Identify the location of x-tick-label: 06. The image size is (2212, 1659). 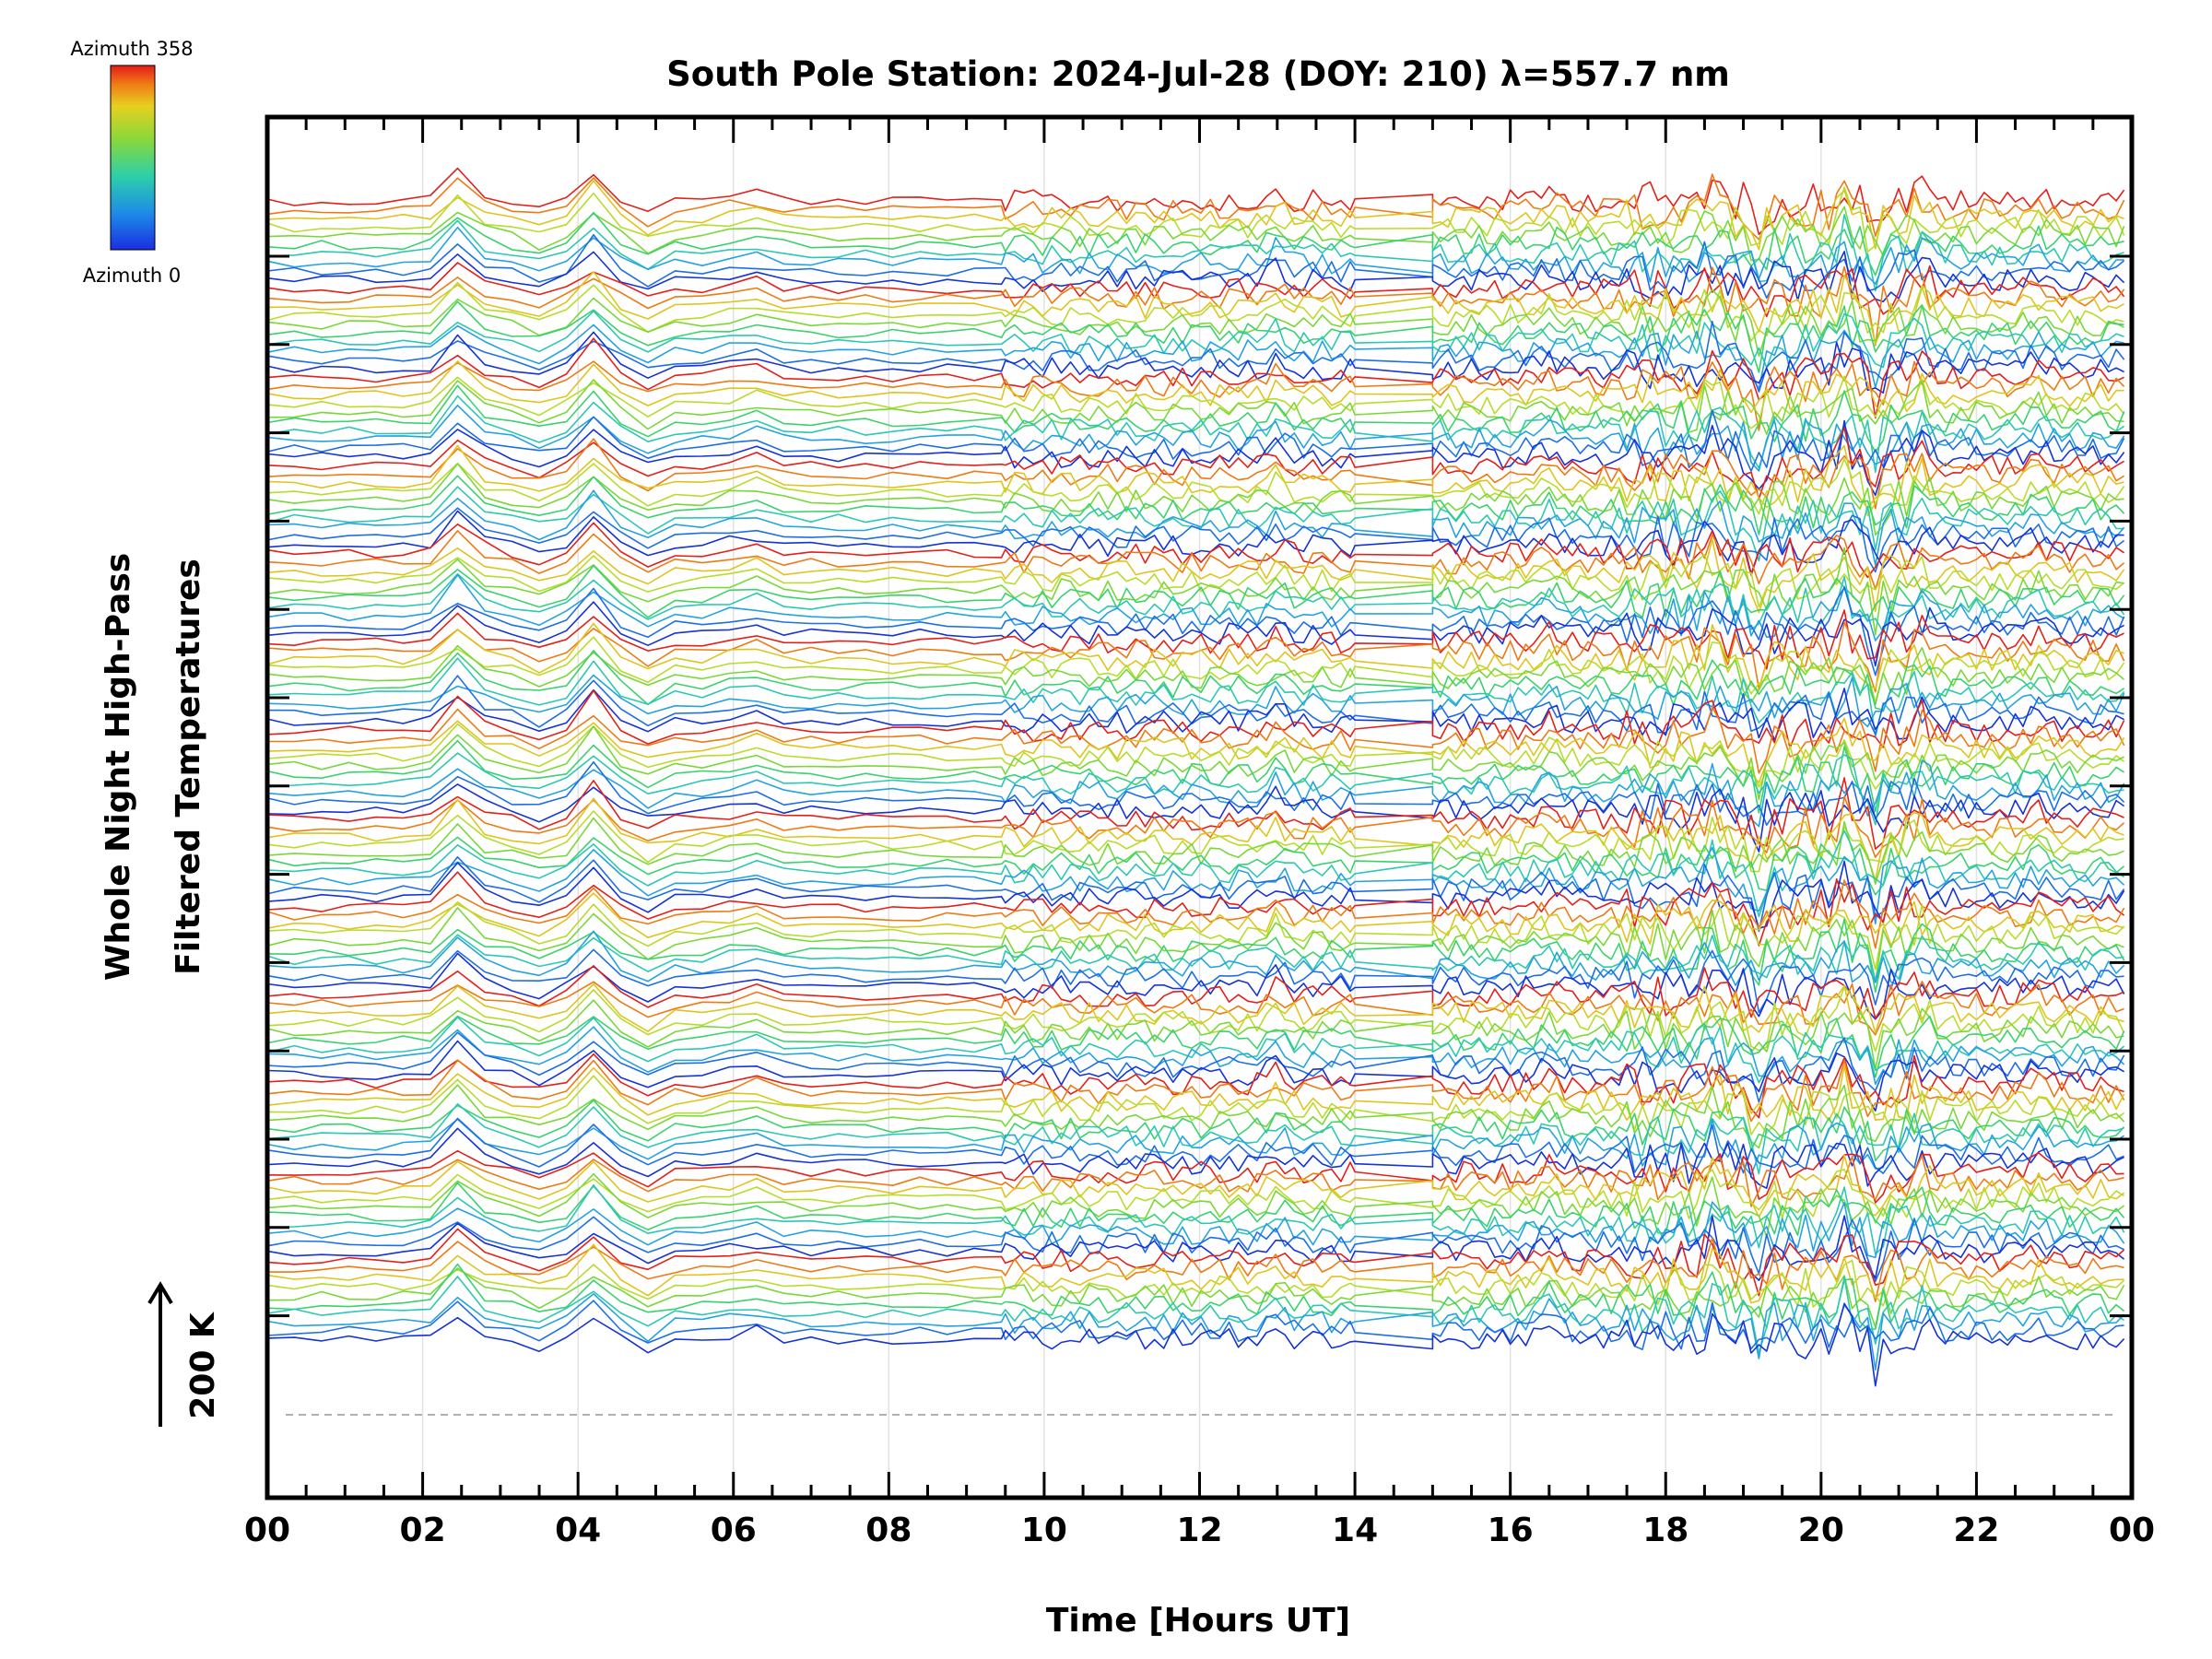
(734, 1530).